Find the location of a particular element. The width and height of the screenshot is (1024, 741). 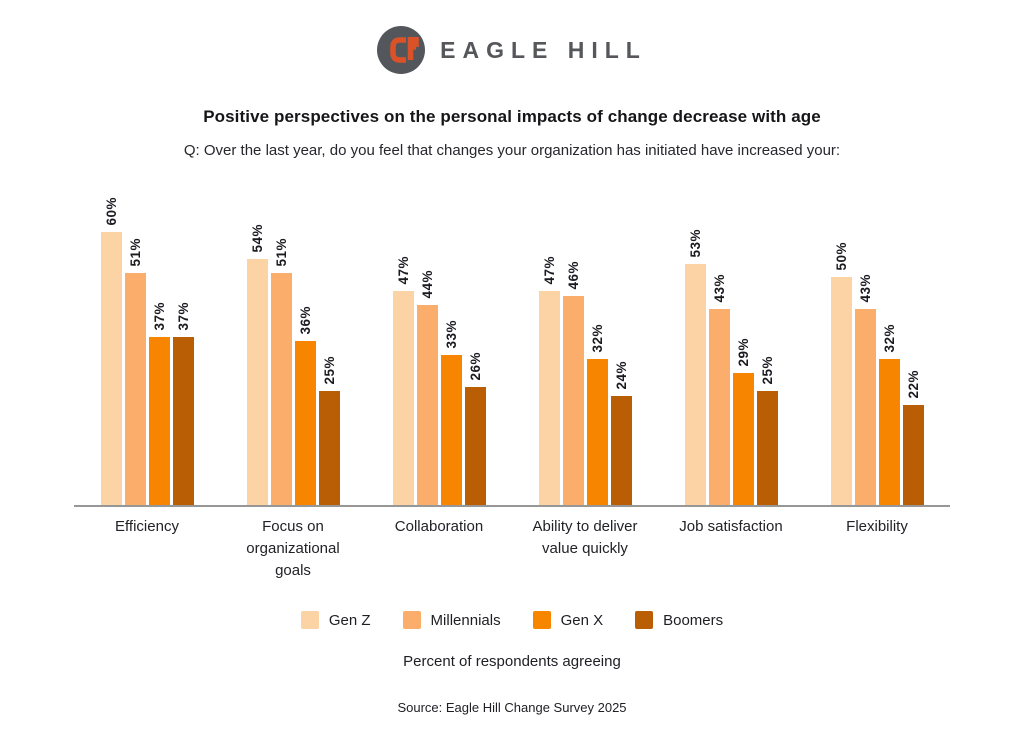

bar-column-gen-x: 33% is located at coordinates (451, 412).